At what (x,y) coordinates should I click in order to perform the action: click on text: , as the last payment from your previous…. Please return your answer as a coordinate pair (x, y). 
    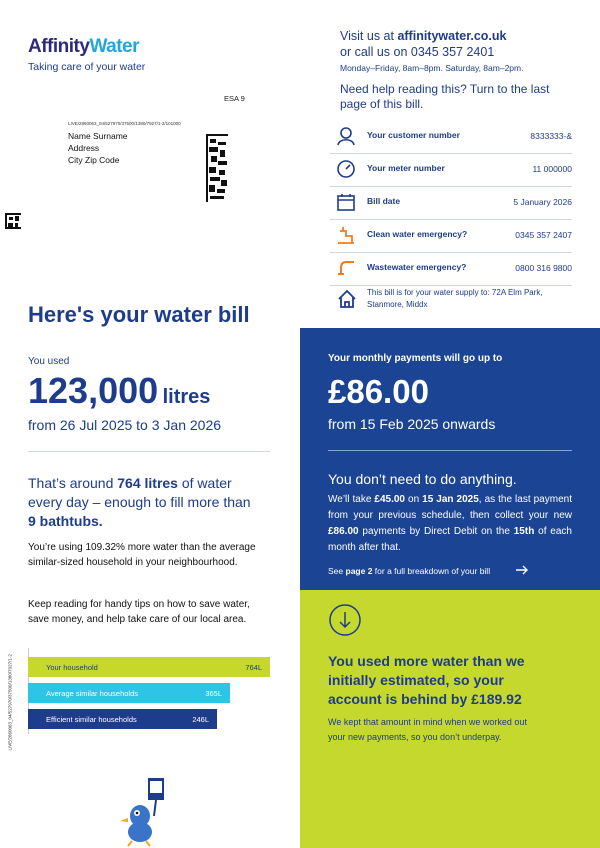
    Looking at the image, I should click on (450, 507).